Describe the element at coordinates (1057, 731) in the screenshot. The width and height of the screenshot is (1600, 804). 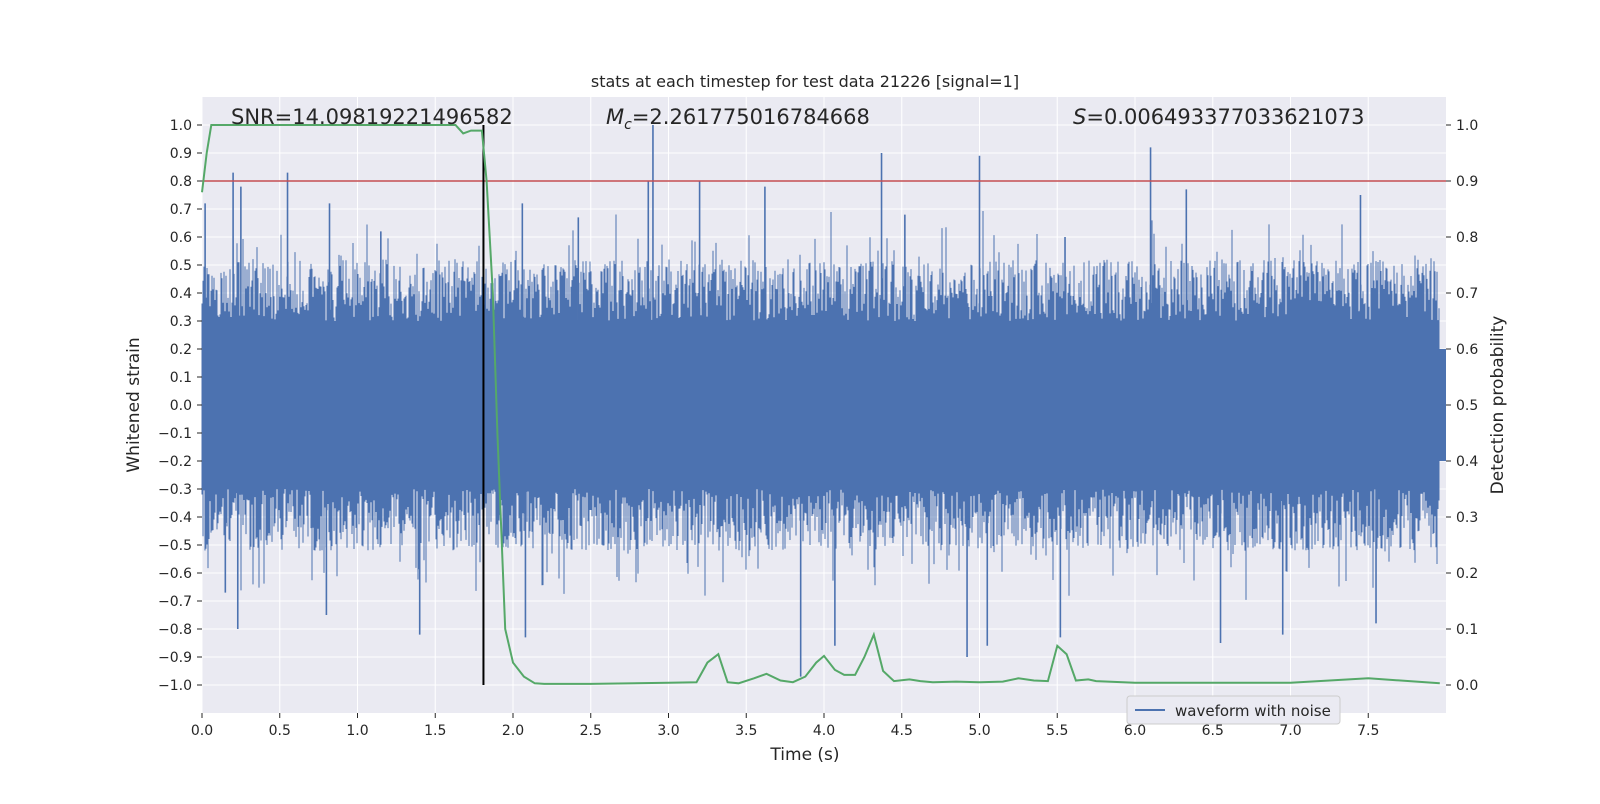
I see `x-tick-label: 5.5` at that location.